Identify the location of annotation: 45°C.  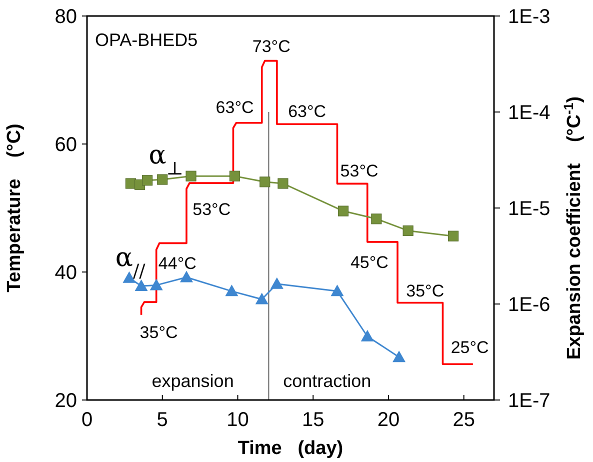
(369, 262).